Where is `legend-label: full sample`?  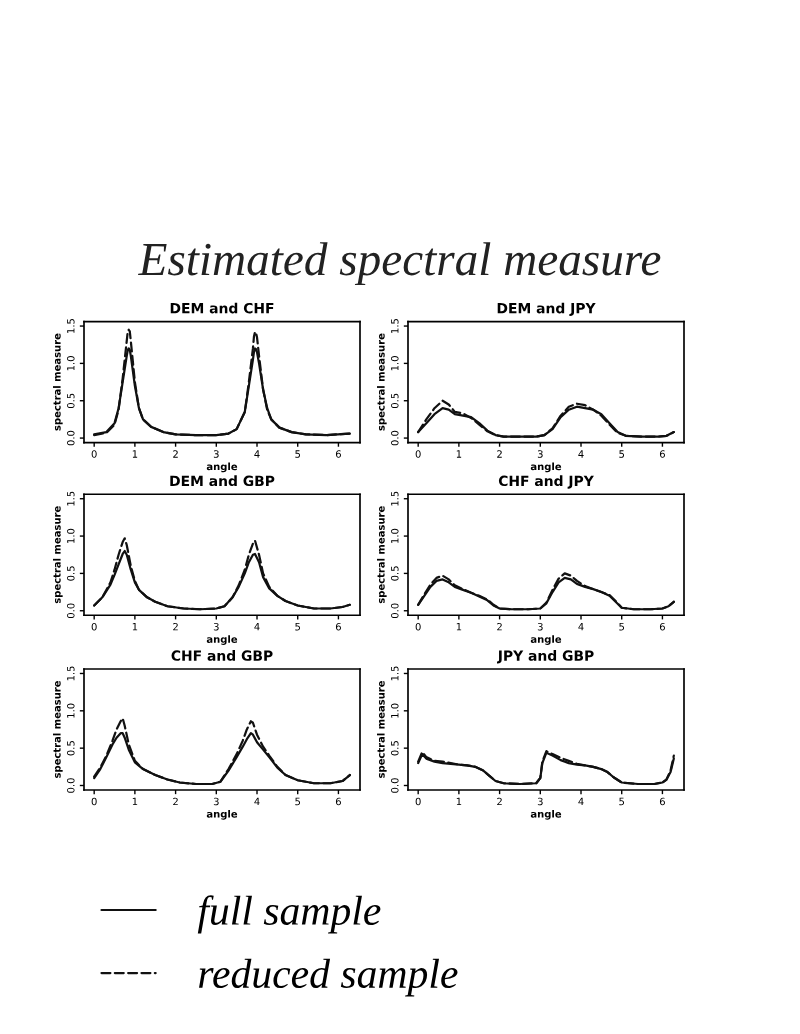 legend-label: full sample is located at coordinates (289, 914).